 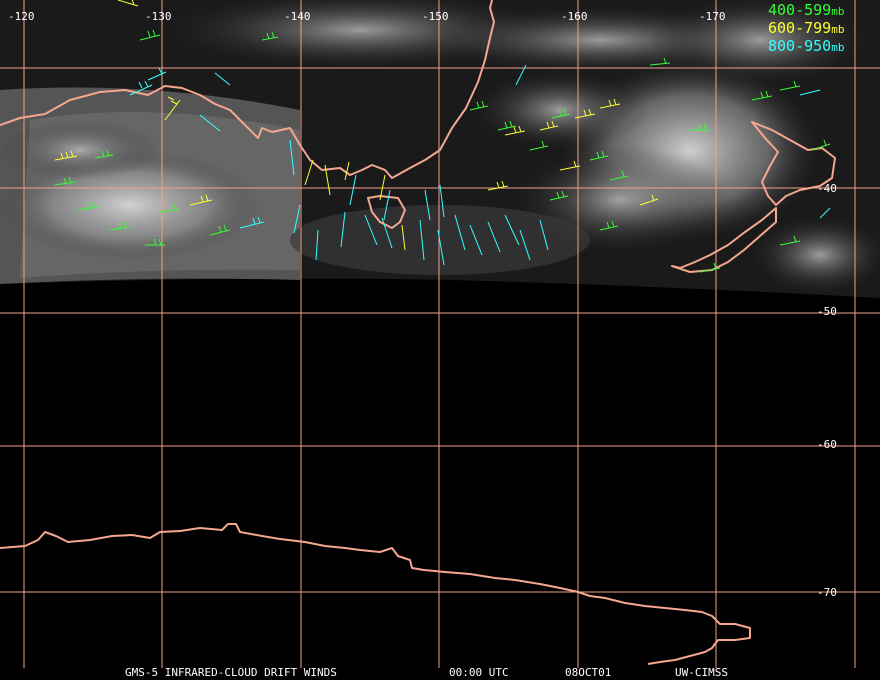 I want to click on longitude-labels: -120 -130 -140 -150 -160 -170, so click(x=367, y=16).